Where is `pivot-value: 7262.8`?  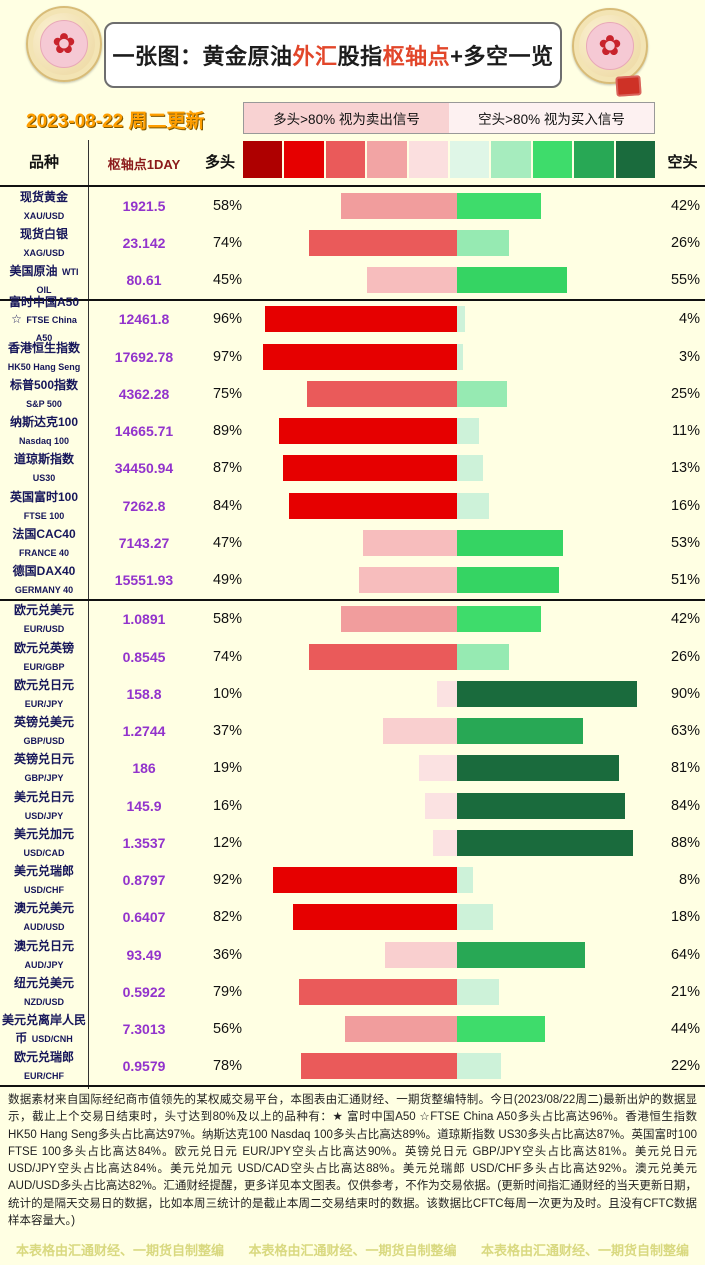
pivot-value: 7262.8 is located at coordinates (144, 505).